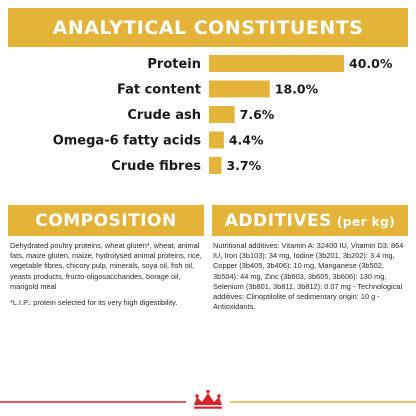 Image resolution: width=416 pixels, height=416 pixels. I want to click on analytical-constituents-title: ANALYTICAL CONSTITUENTS, so click(208, 27).